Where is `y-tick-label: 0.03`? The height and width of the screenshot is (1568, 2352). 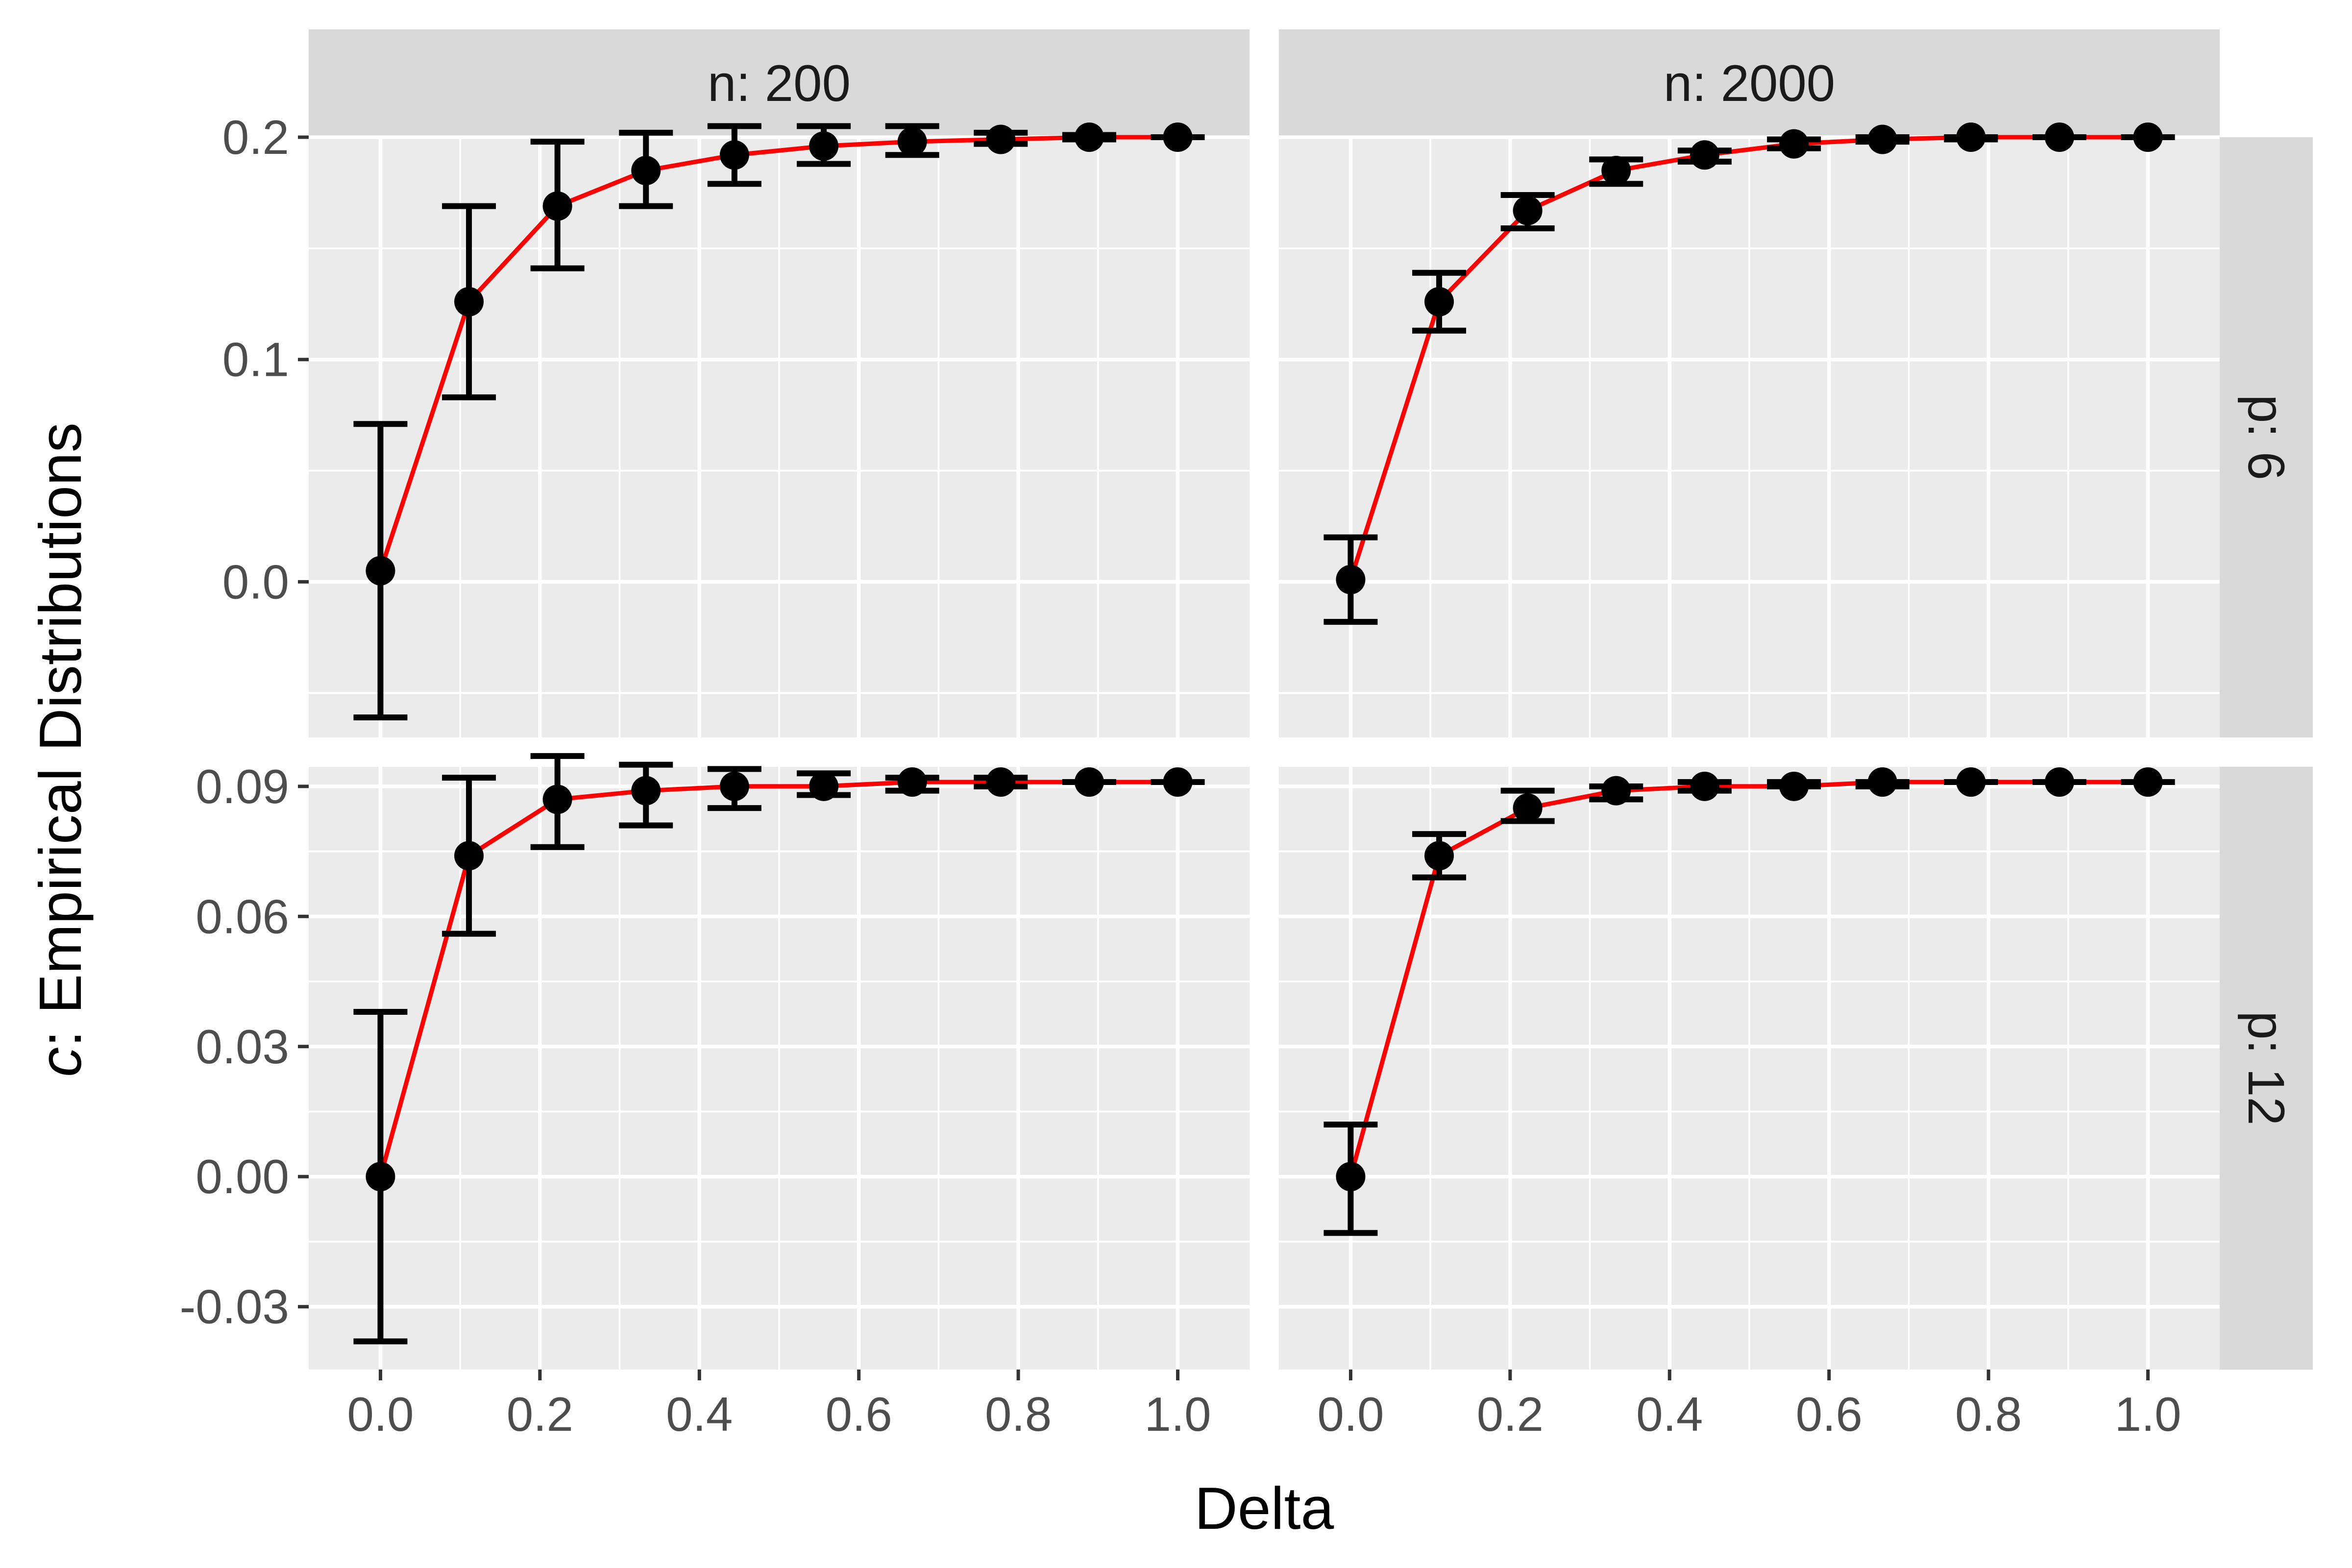
y-tick-label: 0.03 is located at coordinates (242, 1047).